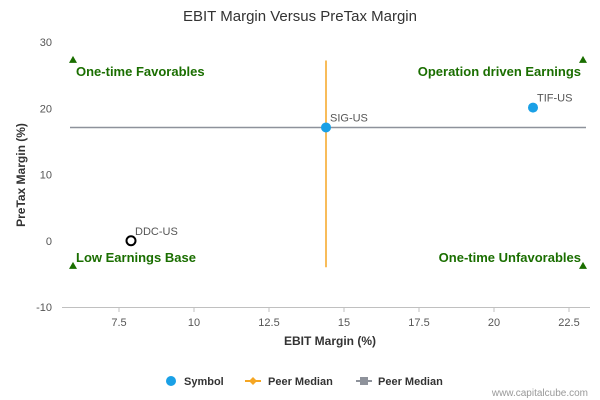  I want to click on legend-label-peer-median-x: Peer Median, so click(300, 382).